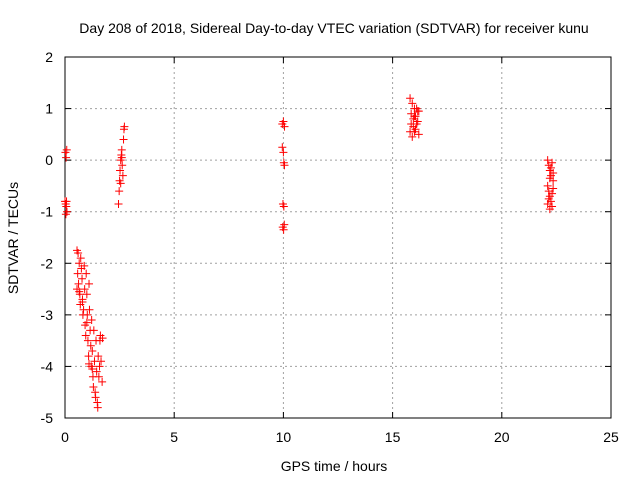 The width and height of the screenshot is (640, 480). What do you see at coordinates (65, 437) in the screenshot?
I see `x-tick-label: 0` at bounding box center [65, 437].